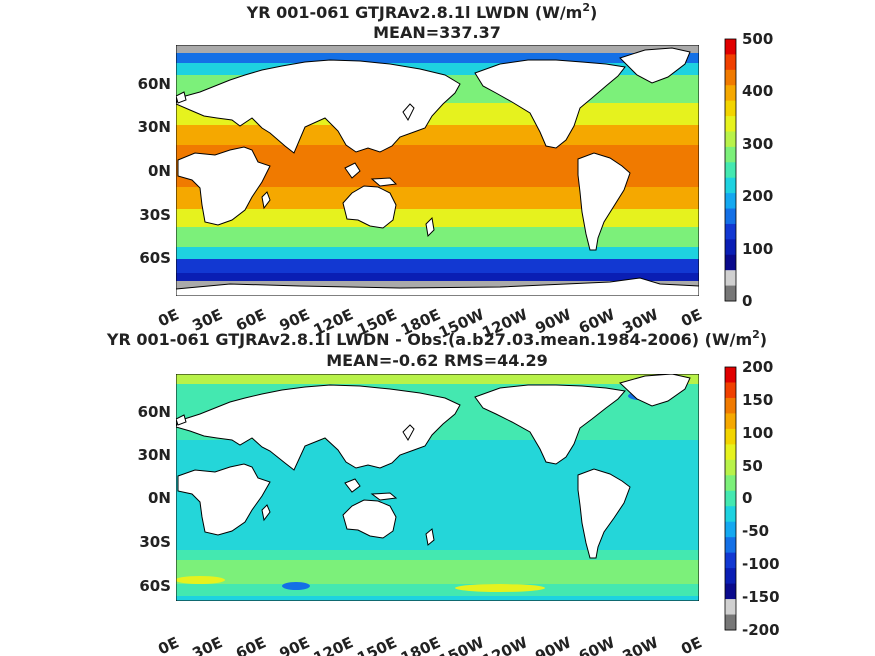 The width and height of the screenshot is (875, 656). Describe the element at coordinates (154, 499) in the screenshot. I see `lat-axis-bottom: 60N 30N 0N 30S 60S` at that location.